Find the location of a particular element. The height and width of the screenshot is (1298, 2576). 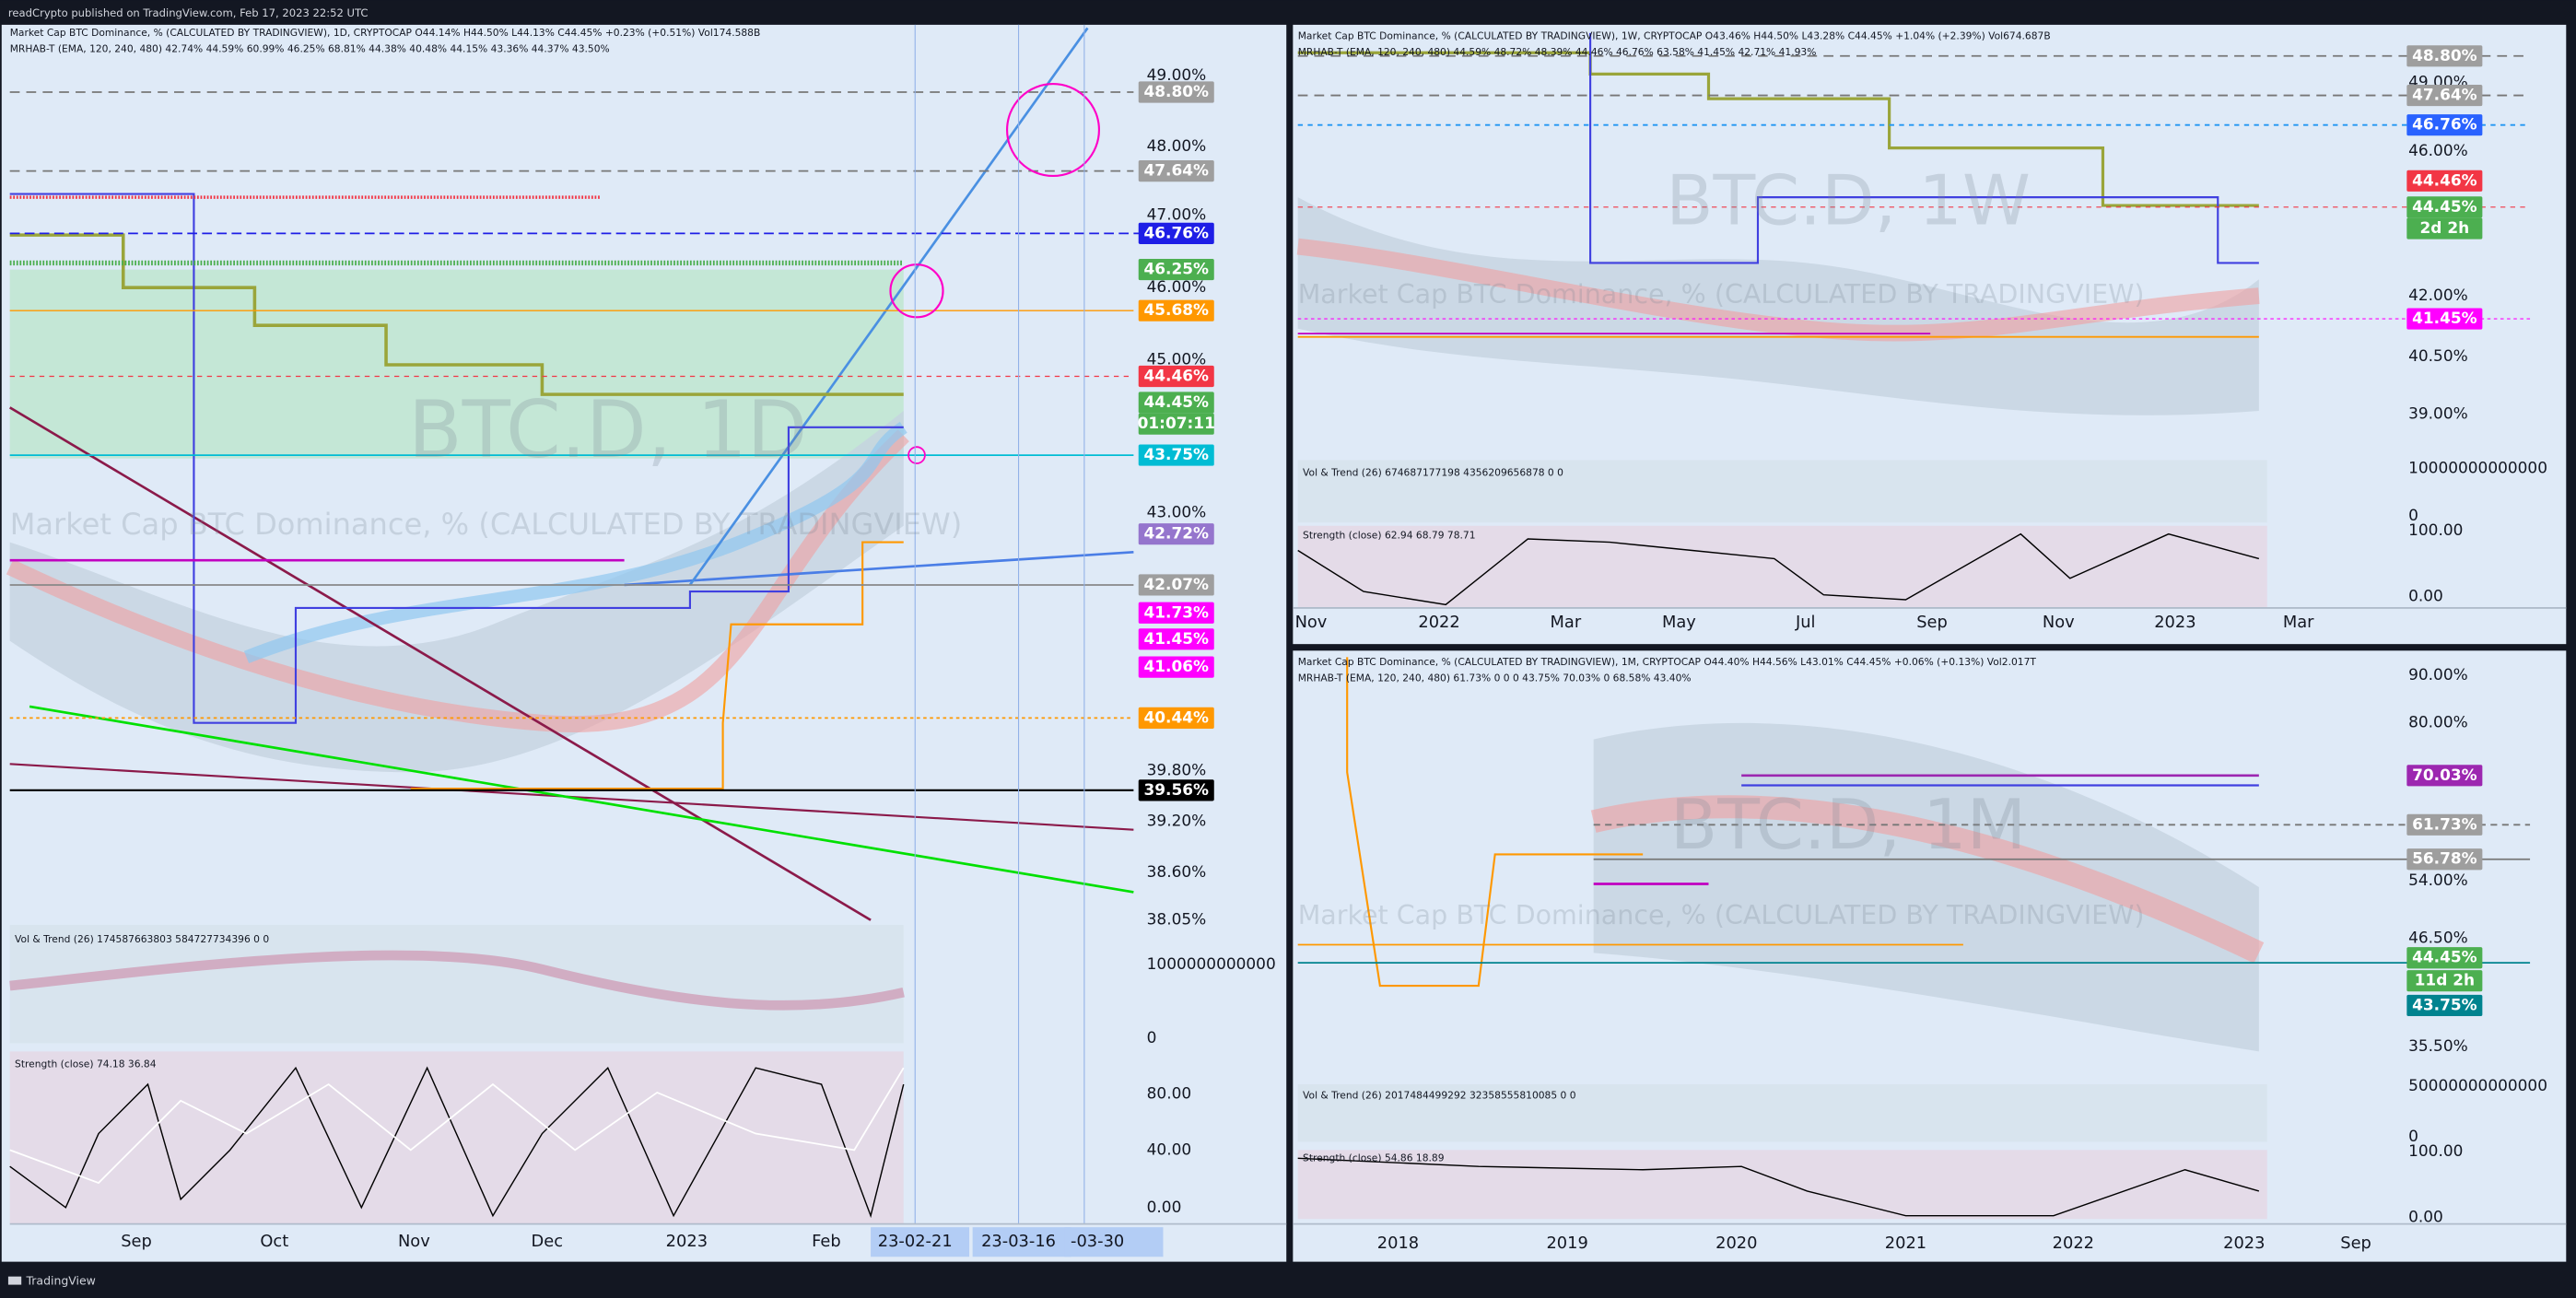

price-label: 49.00% is located at coordinates (1177, 74).